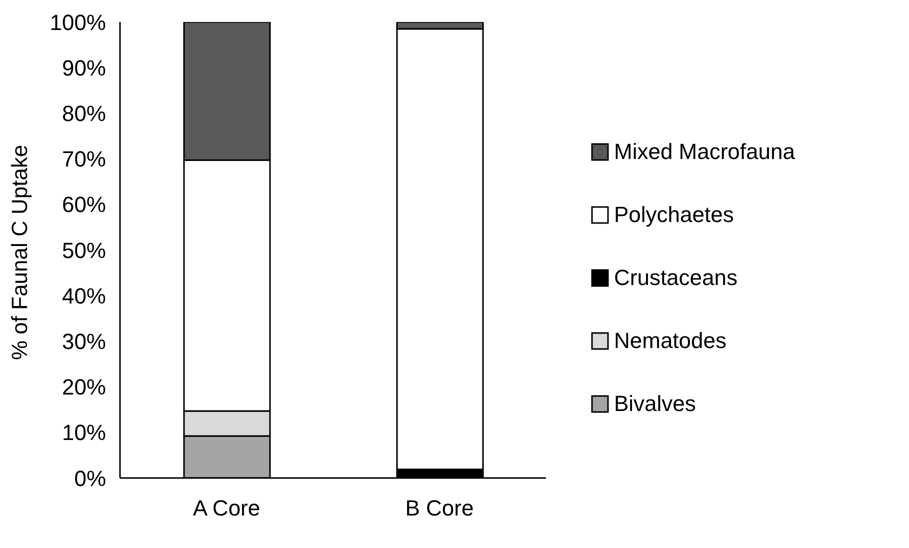 This screenshot has width=909, height=548. What do you see at coordinates (84, 205) in the screenshot?
I see `y-tick-label: 60%` at bounding box center [84, 205].